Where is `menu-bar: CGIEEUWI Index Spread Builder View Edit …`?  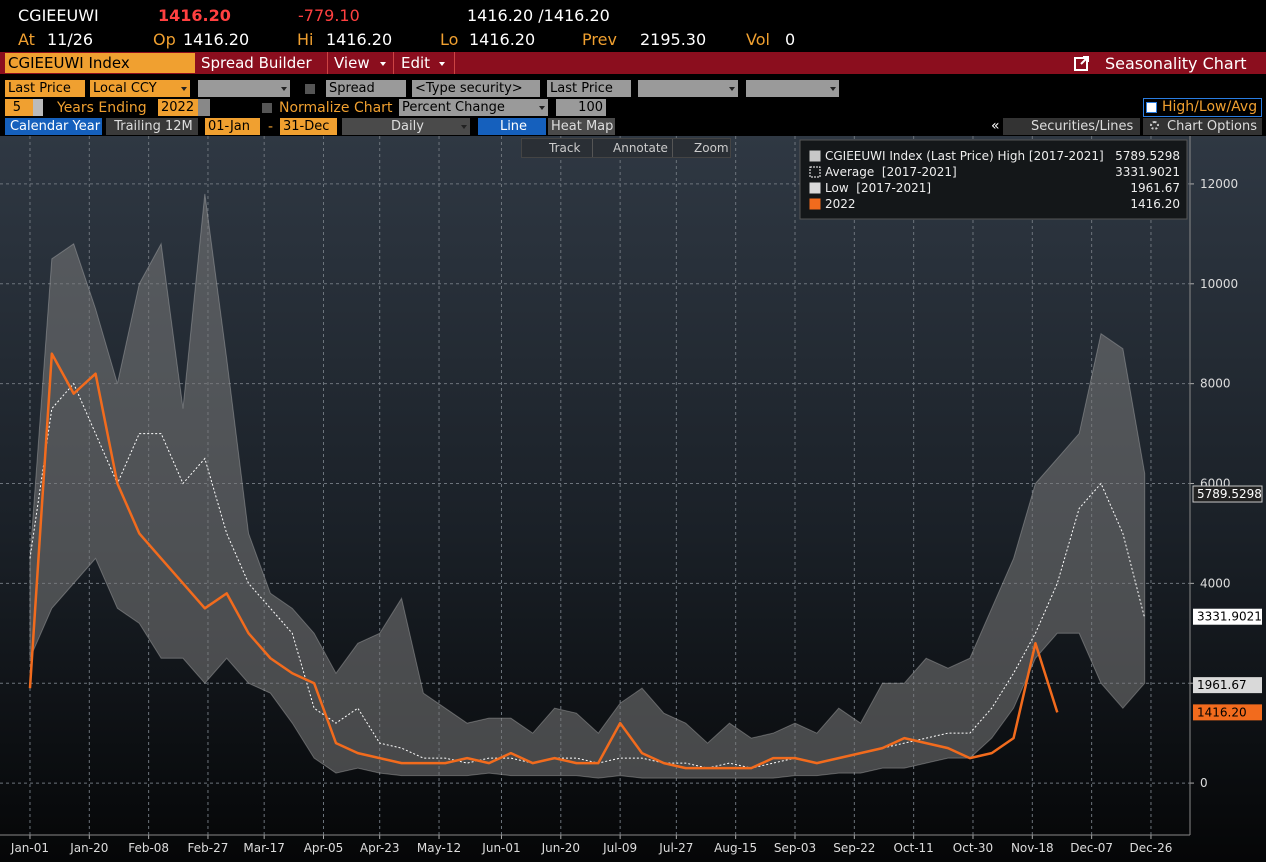
menu-bar: CGIEEUWI Index Spread Builder View Edit … is located at coordinates (633, 63).